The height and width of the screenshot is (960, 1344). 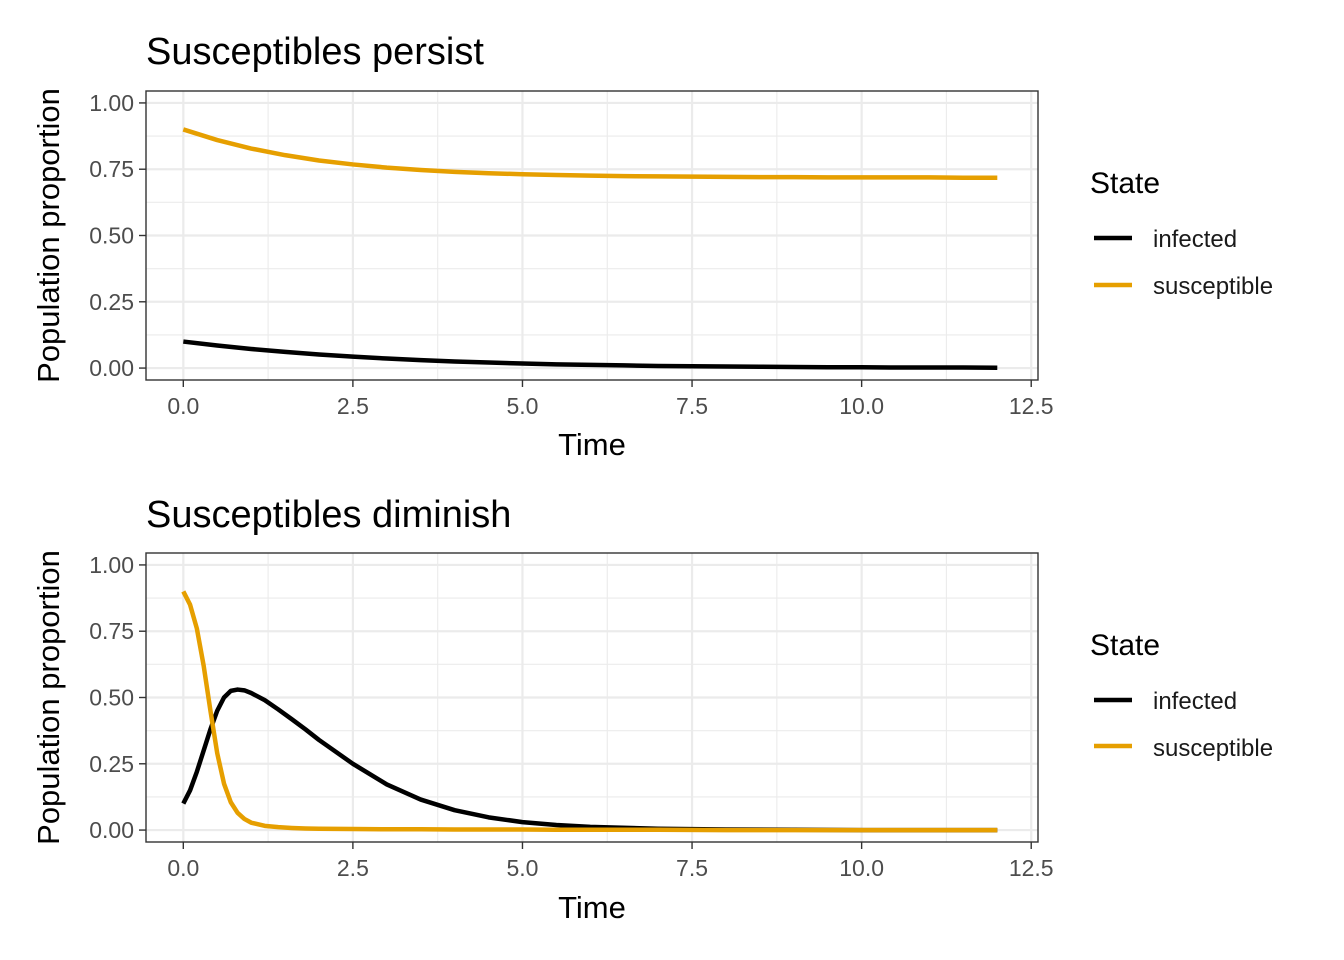 What do you see at coordinates (590, 153) in the screenshot?
I see `series-line-susceptible` at bounding box center [590, 153].